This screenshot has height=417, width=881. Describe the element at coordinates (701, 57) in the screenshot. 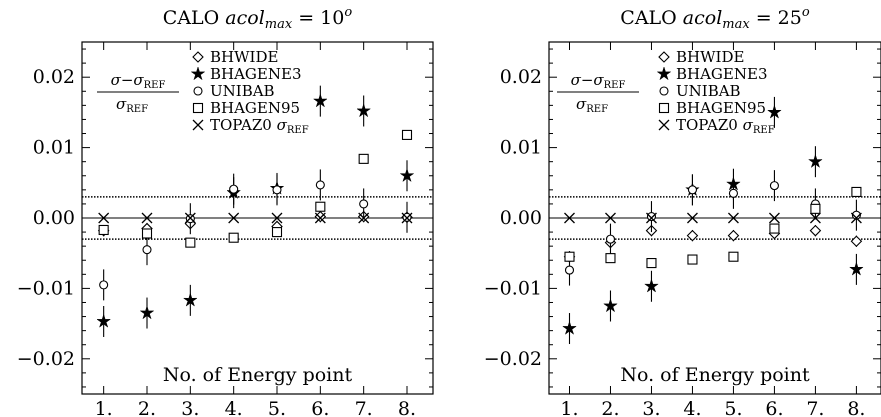

I see `legend-item: BHWIDE` at that location.